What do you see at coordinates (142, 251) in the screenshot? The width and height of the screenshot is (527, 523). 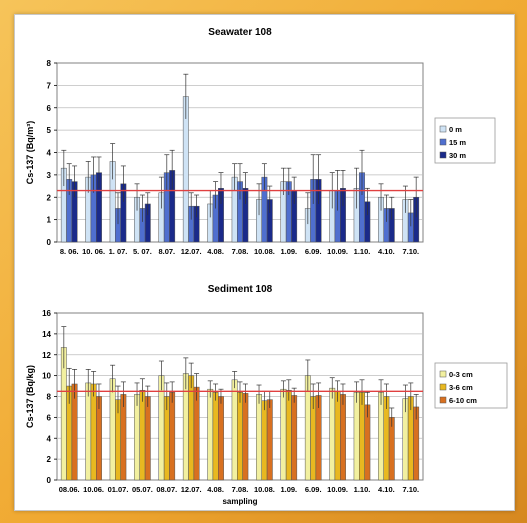 I see `x-tick-label: 5. 07.` at bounding box center [142, 251].